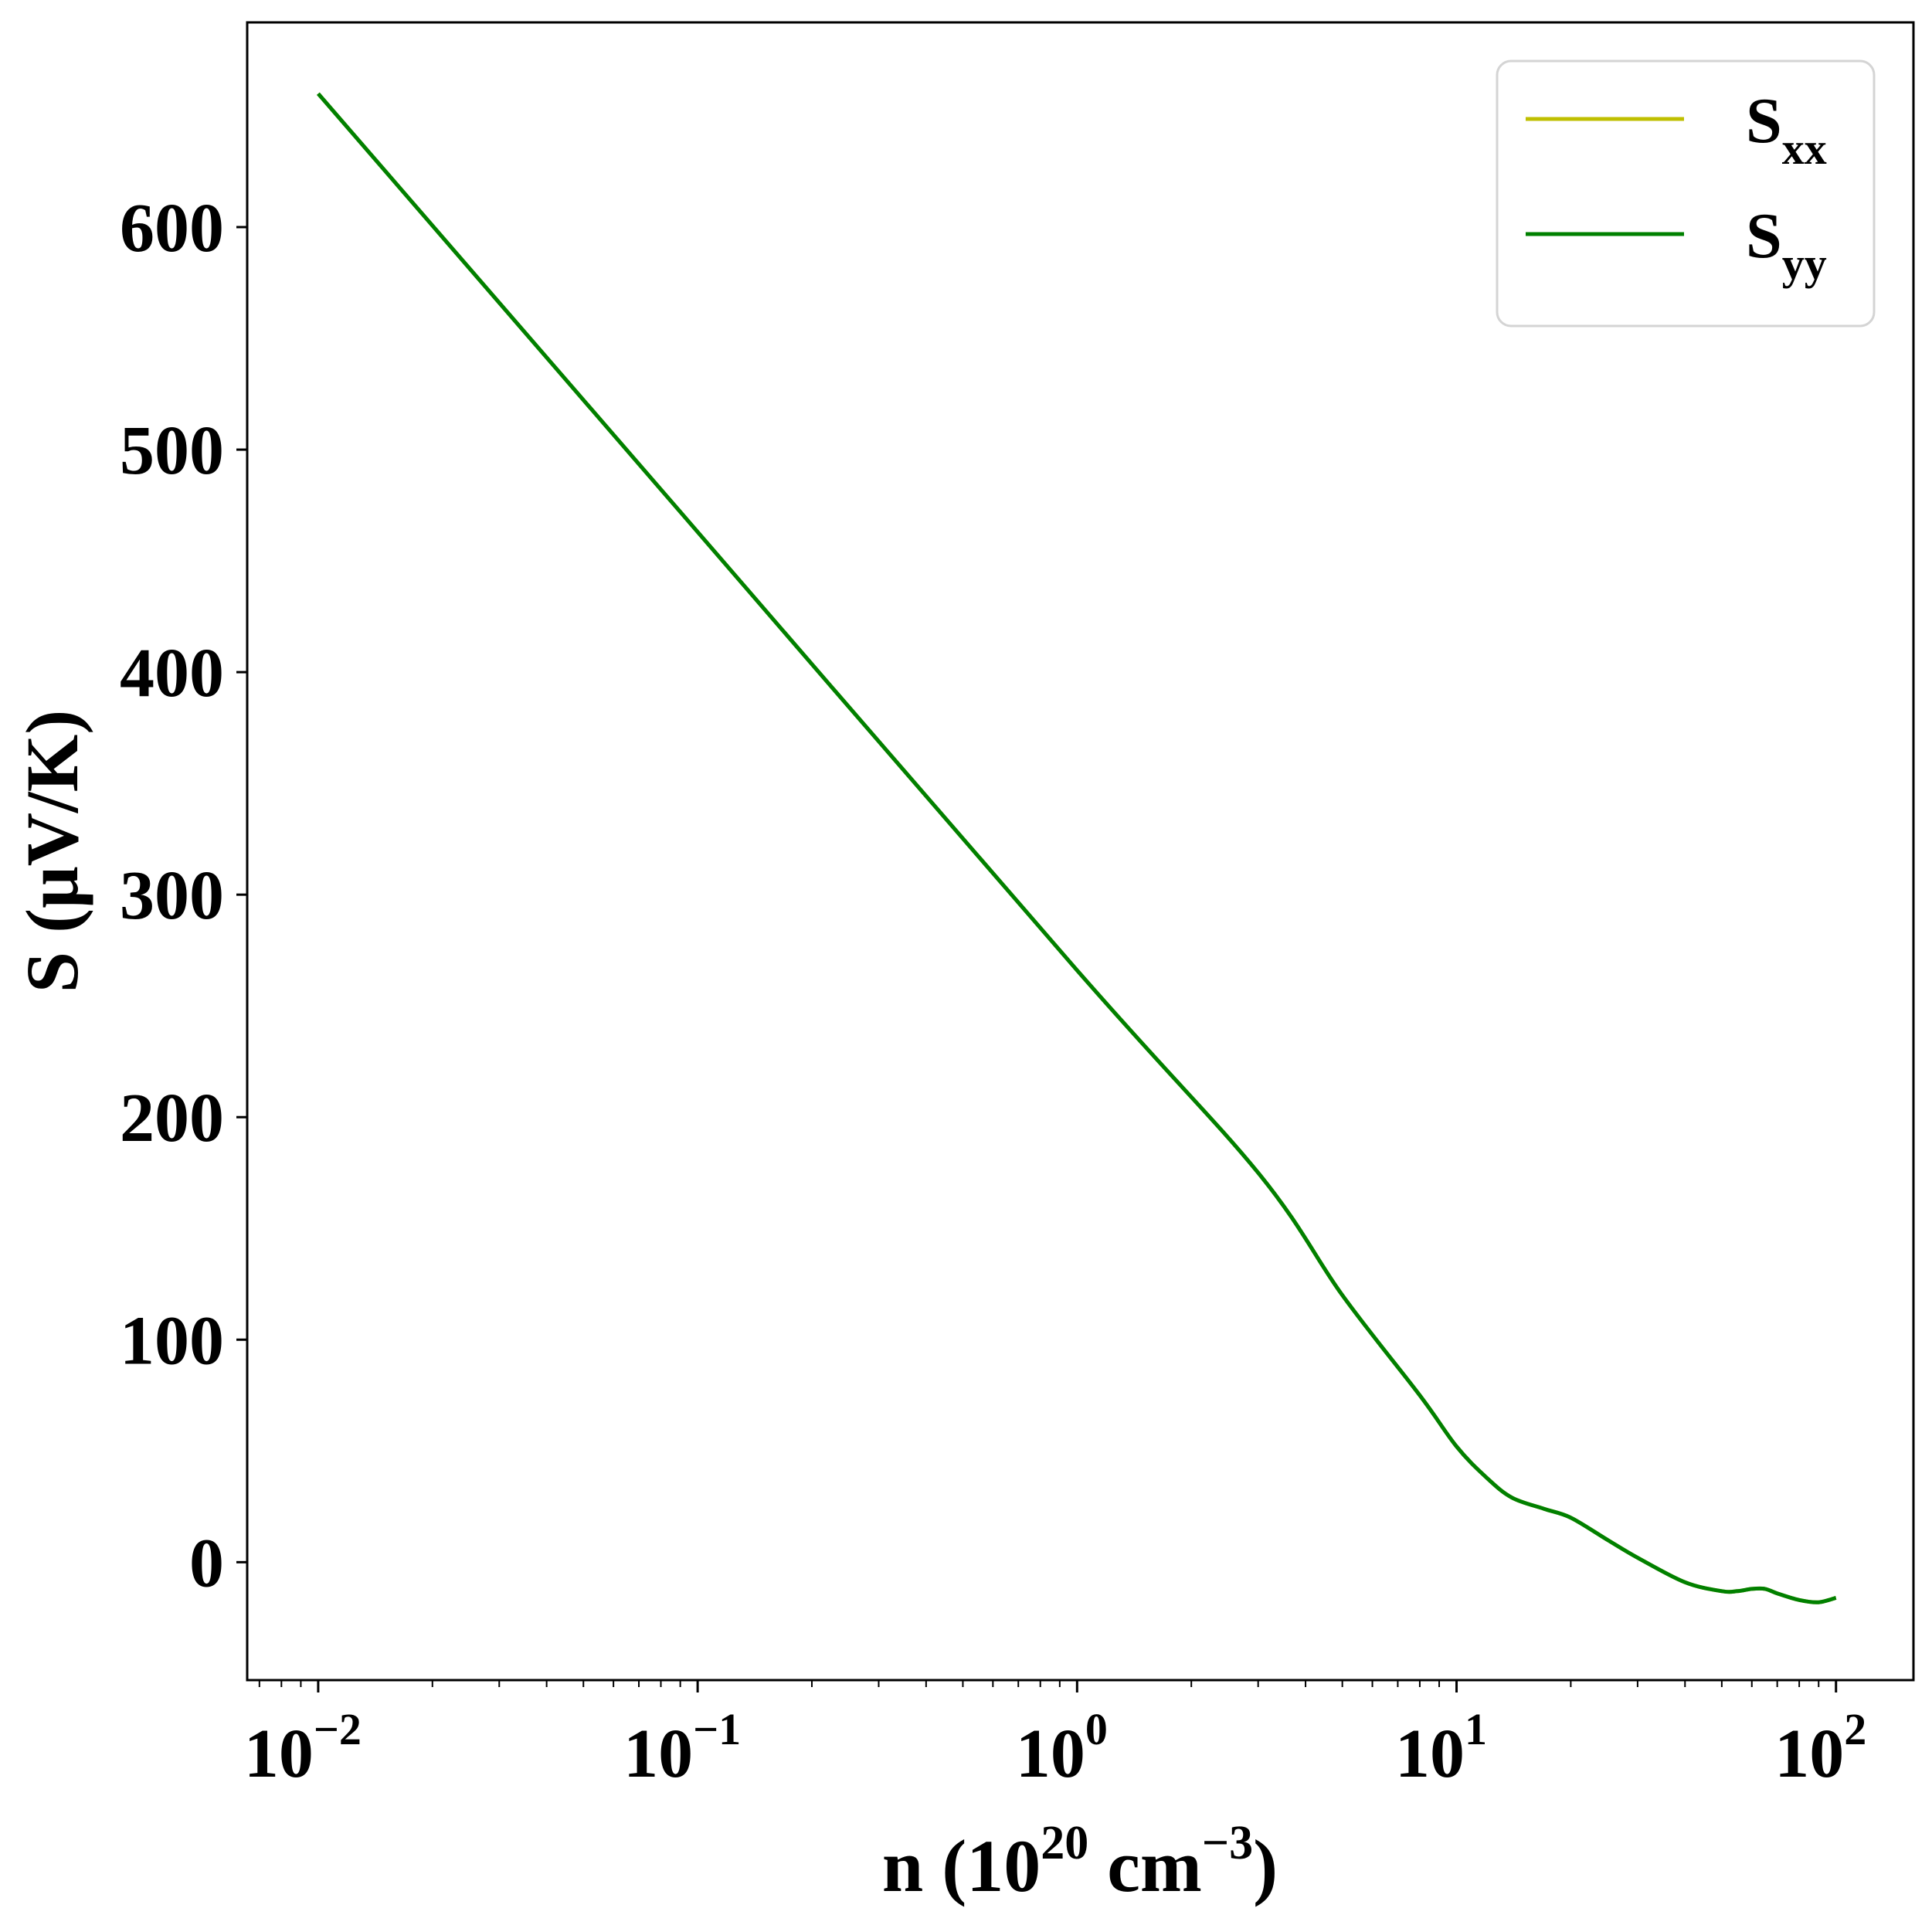  What do you see at coordinates (1064, 1843) in the screenshot?
I see `x-axis-label-sup1: 20` at bounding box center [1064, 1843].